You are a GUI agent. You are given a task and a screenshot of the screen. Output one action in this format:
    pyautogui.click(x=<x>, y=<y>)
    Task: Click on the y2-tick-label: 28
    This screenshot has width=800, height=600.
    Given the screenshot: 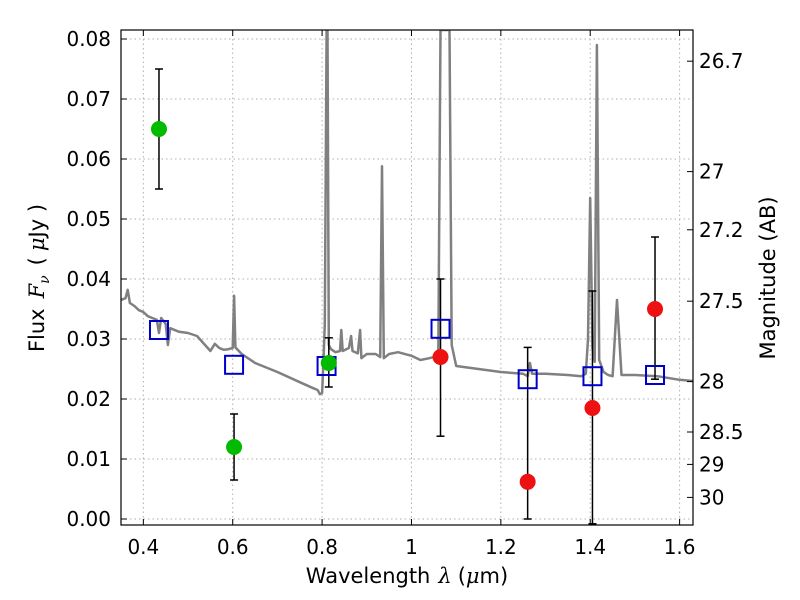 What is the action you would take?
    pyautogui.click(x=711, y=382)
    